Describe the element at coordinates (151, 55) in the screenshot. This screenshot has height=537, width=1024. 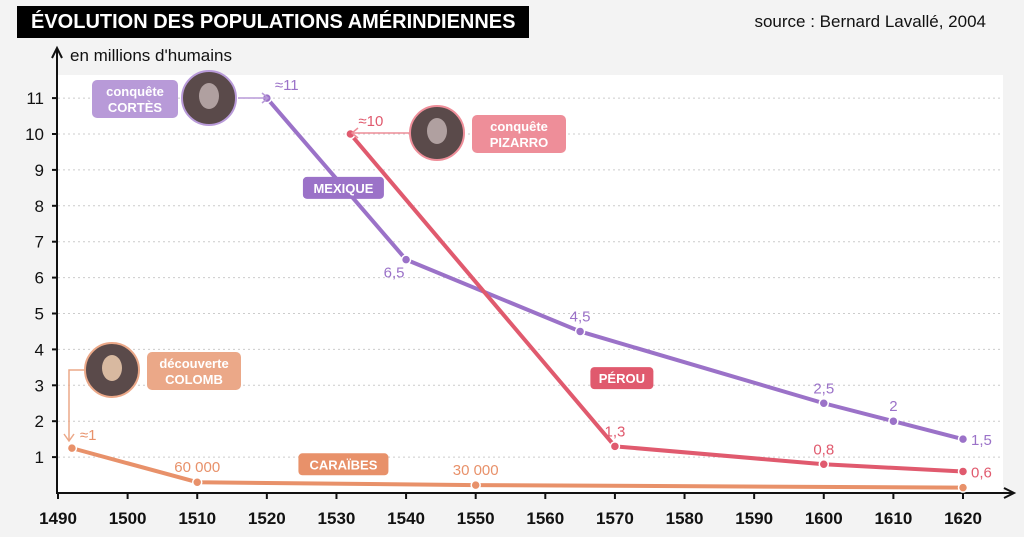
I see `y-axis-label: en millions d'humains` at that location.